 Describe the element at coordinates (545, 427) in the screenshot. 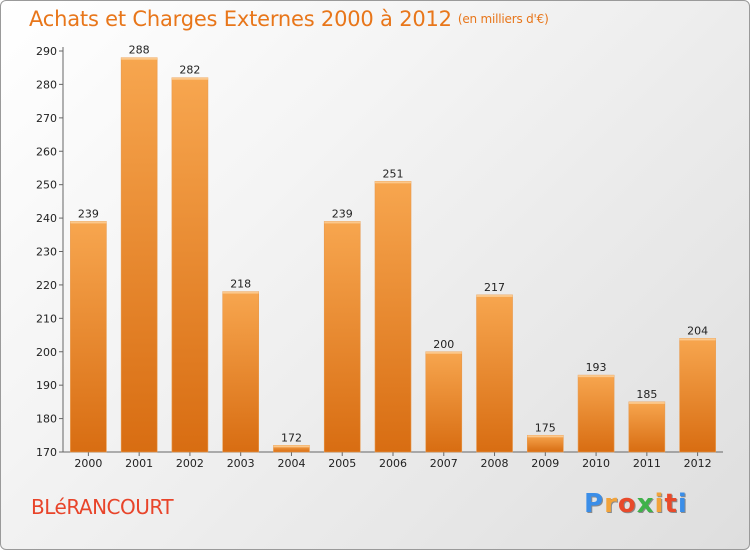

I see `bar-value-label: 175` at that location.